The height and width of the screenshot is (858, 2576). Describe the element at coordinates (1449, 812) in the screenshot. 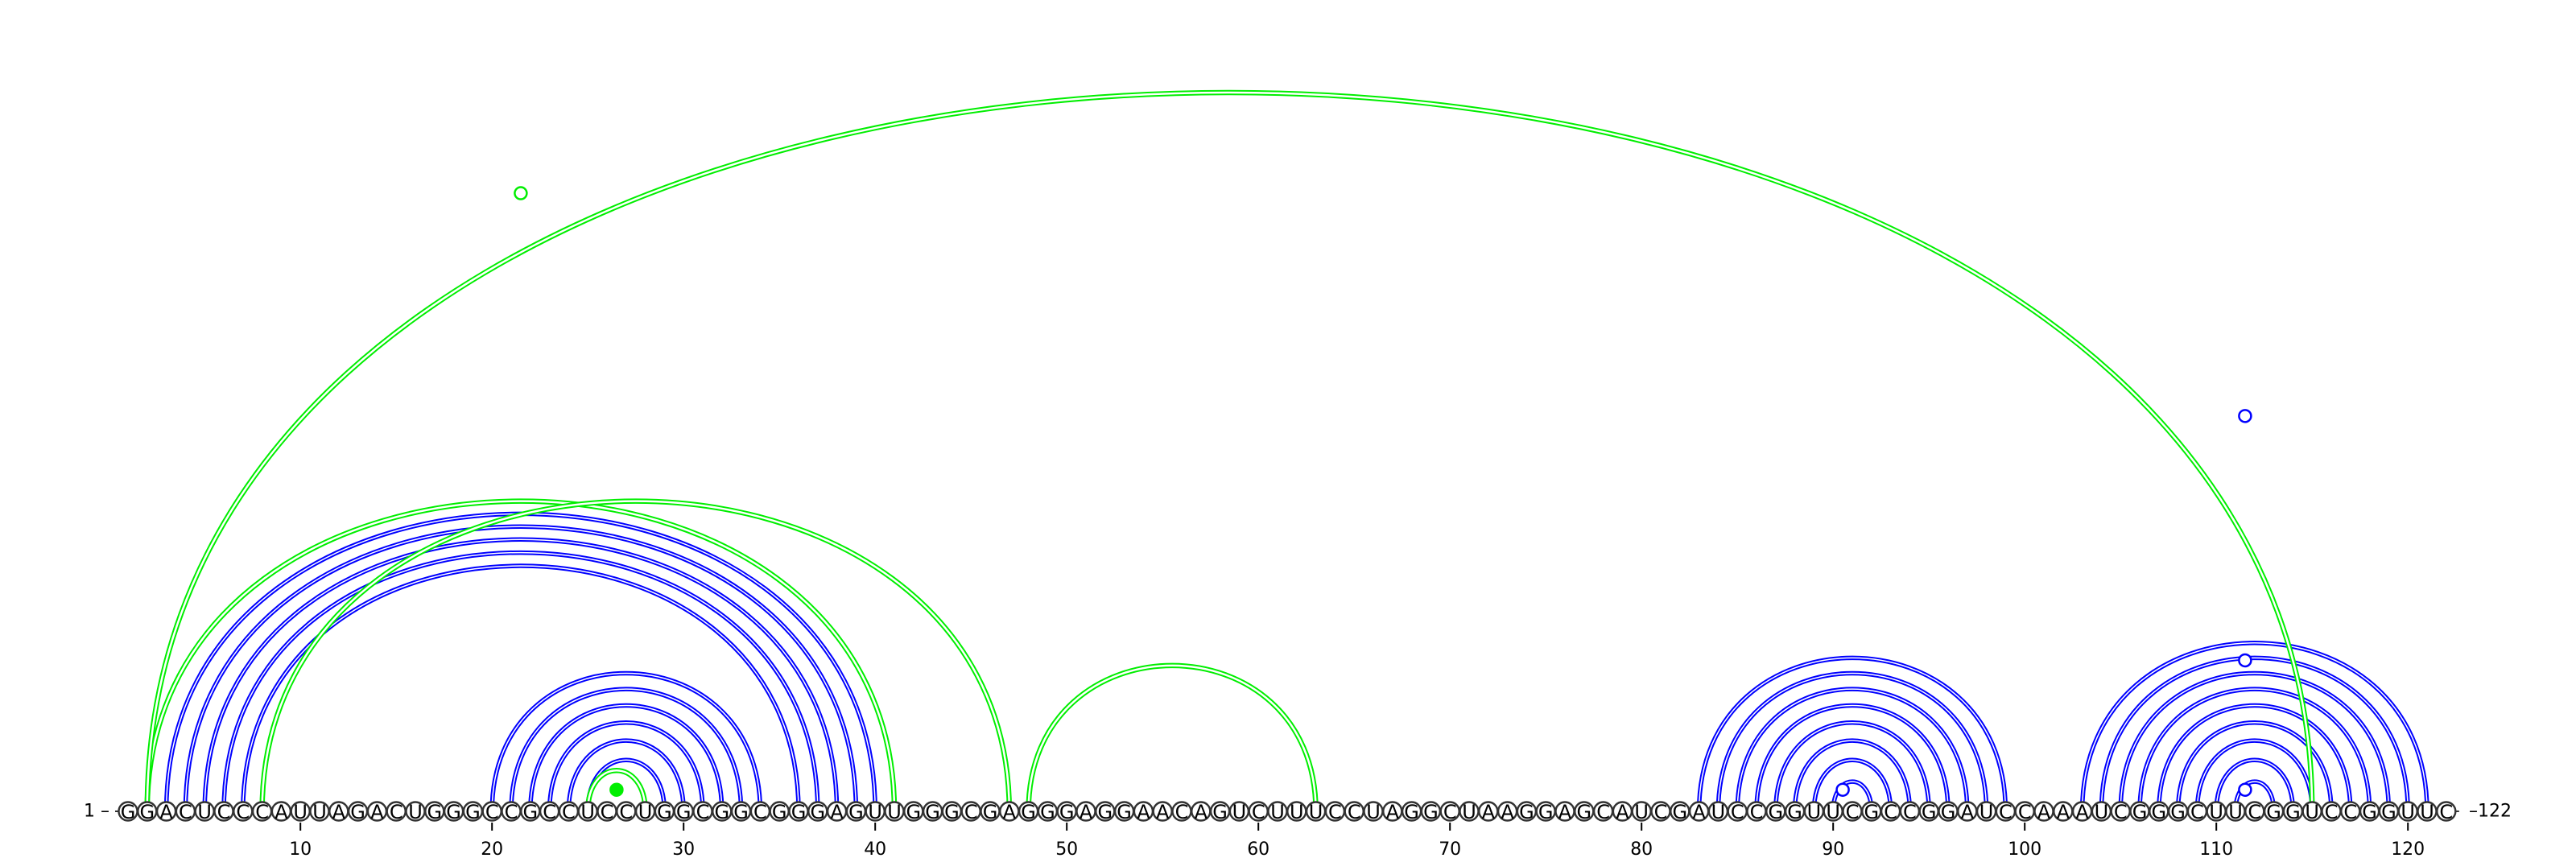

I see `nucleotide-70: C` at that location.